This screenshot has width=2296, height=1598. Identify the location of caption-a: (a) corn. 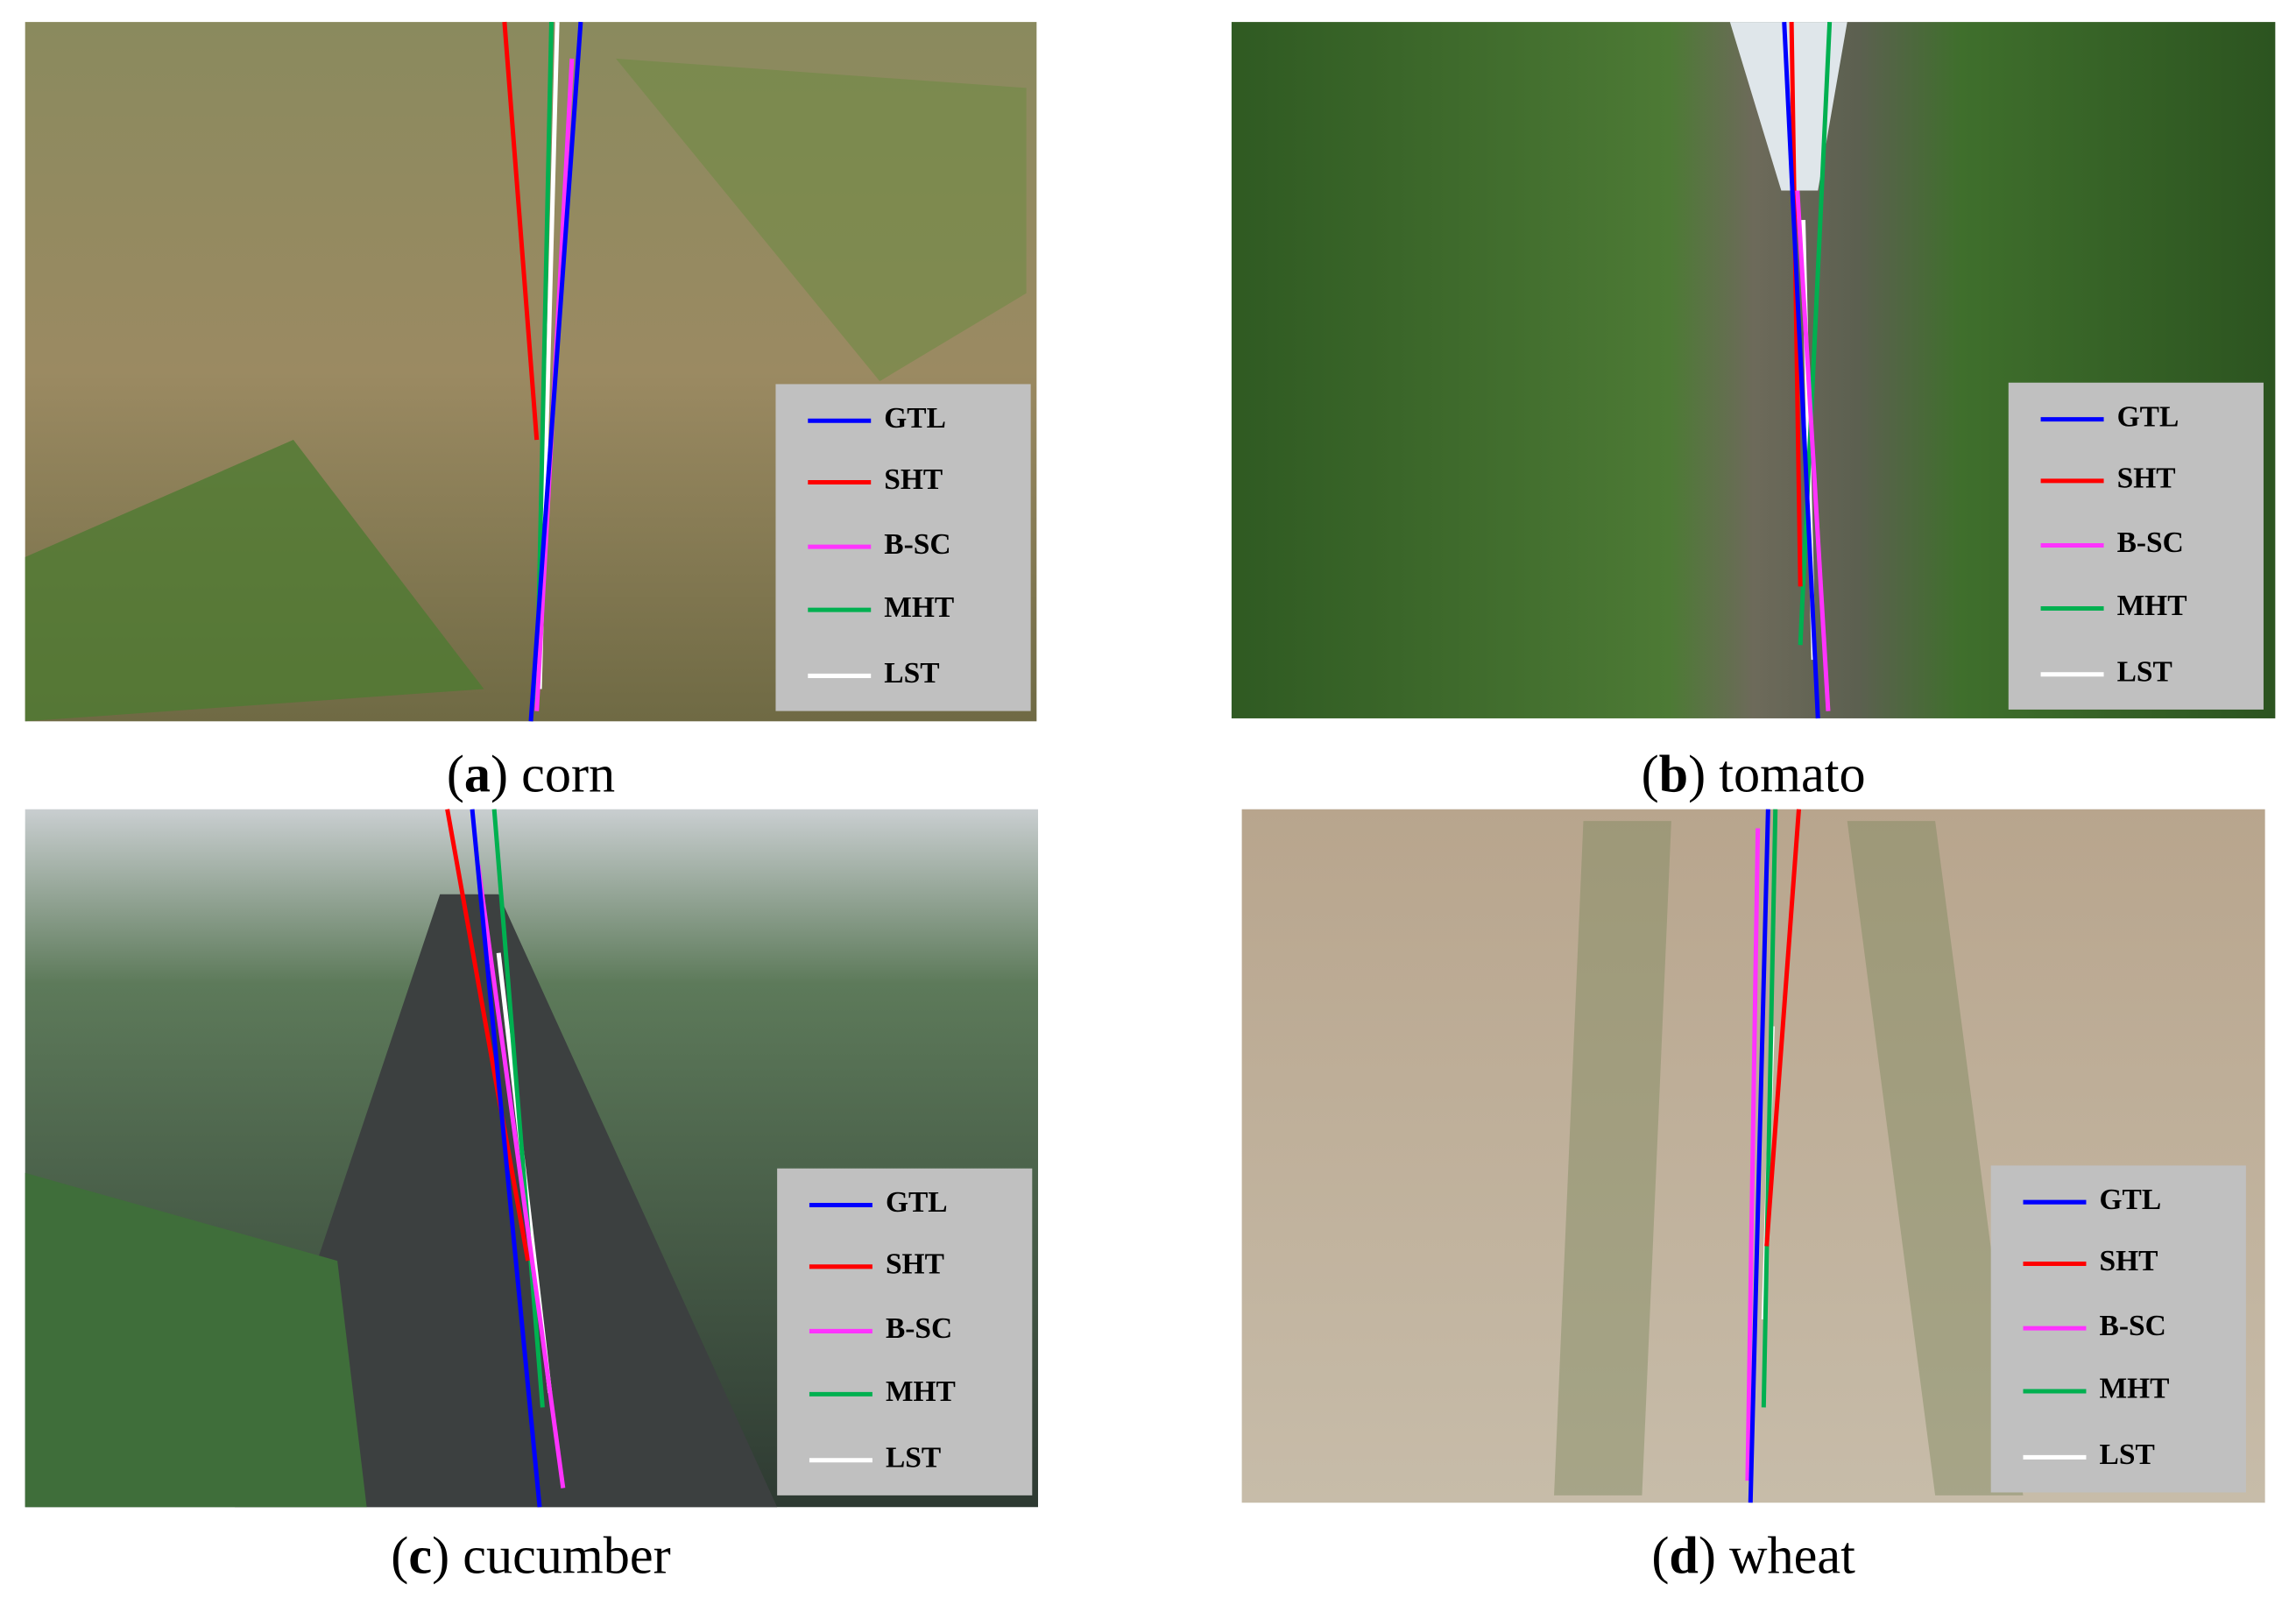
(531, 775).